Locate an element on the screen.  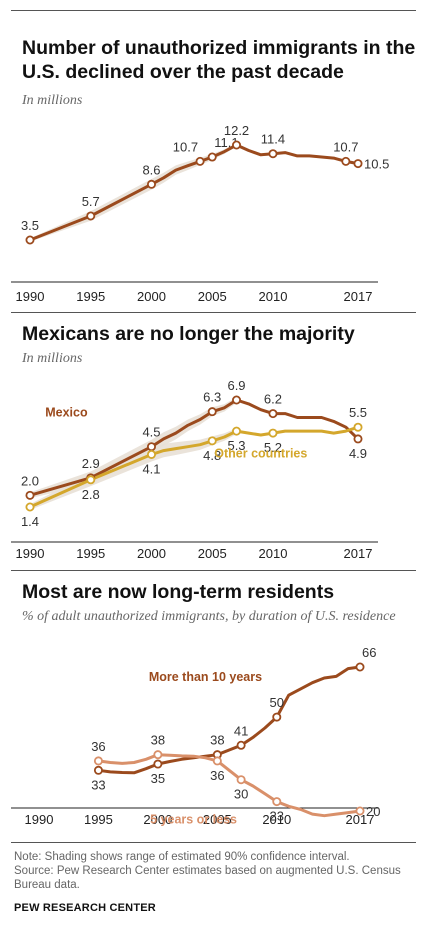
chart-2-subtitle: In millions is located at coordinates (52, 358).